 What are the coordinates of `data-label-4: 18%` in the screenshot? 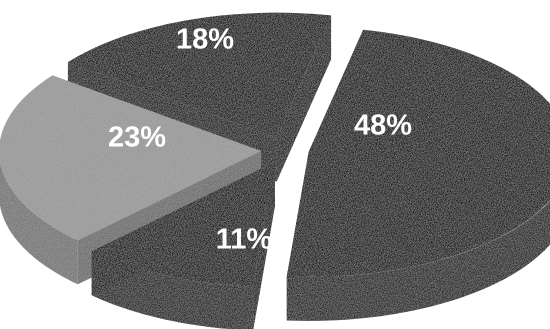 It's located at (205, 40).